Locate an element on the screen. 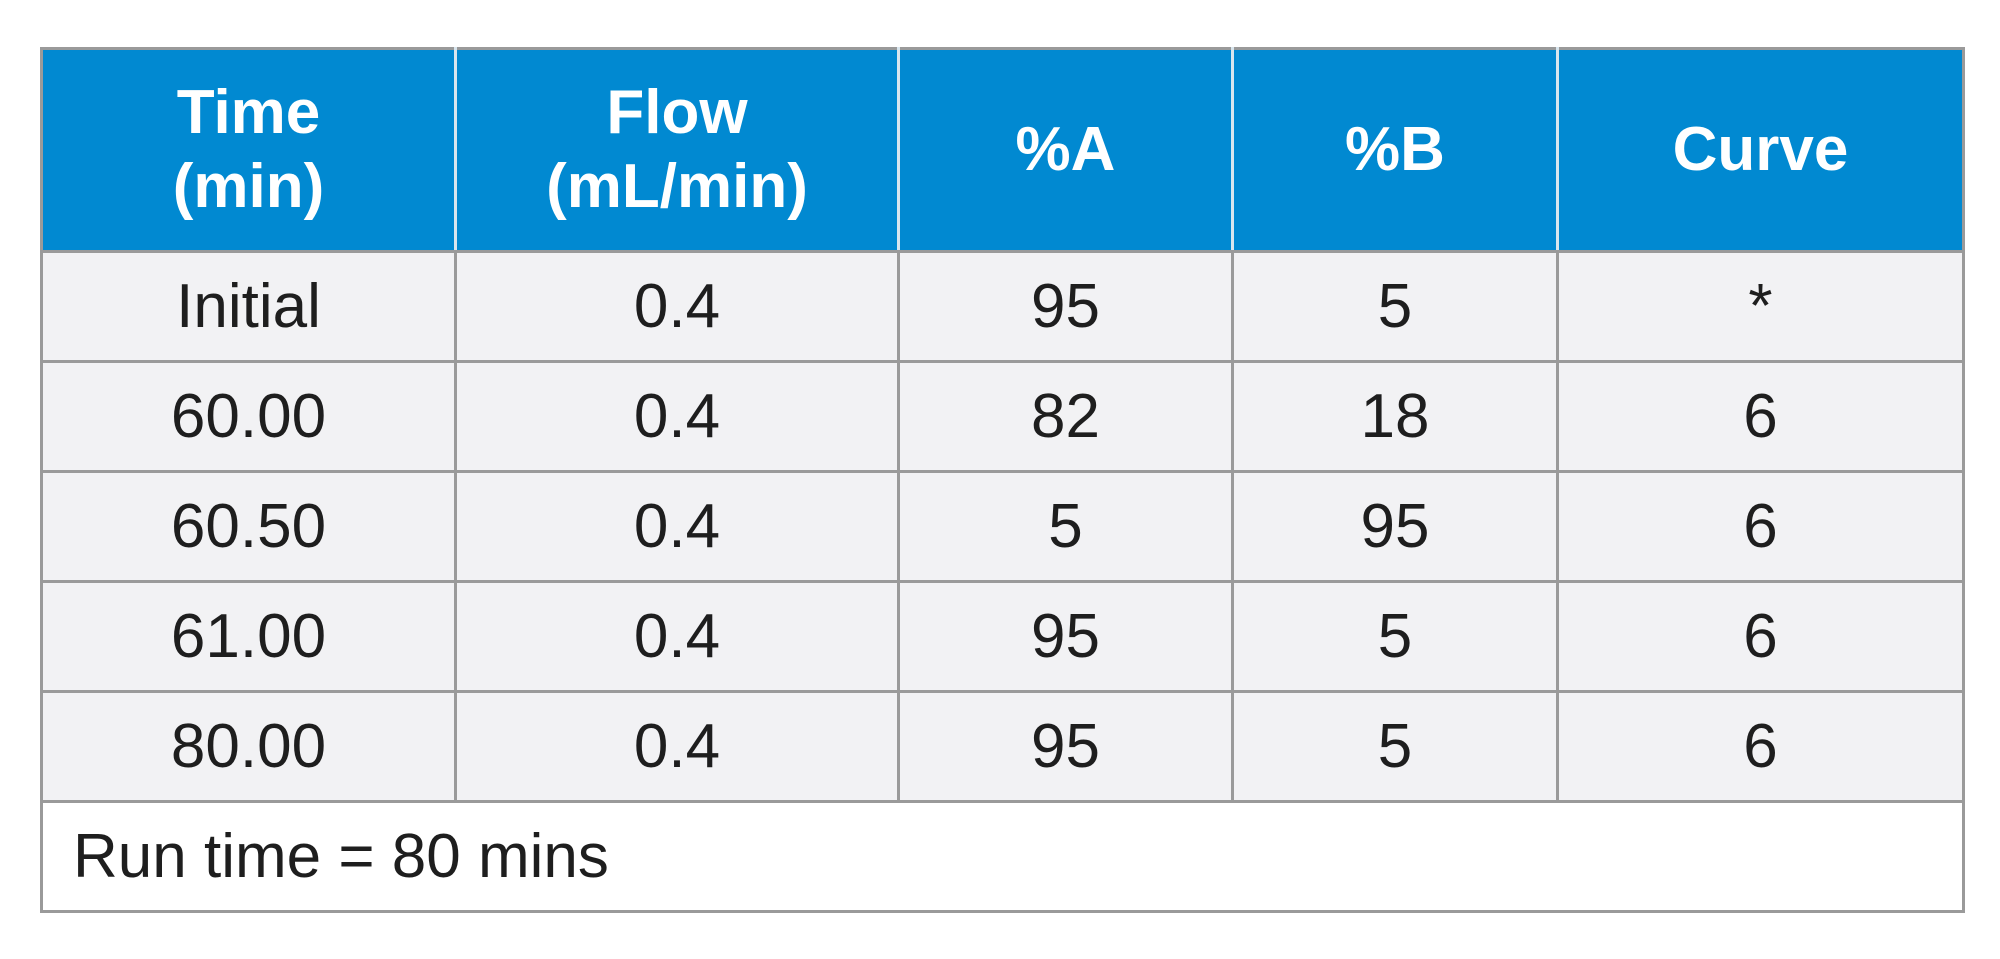  header-curve-label: Curve is located at coordinates (1760, 149).